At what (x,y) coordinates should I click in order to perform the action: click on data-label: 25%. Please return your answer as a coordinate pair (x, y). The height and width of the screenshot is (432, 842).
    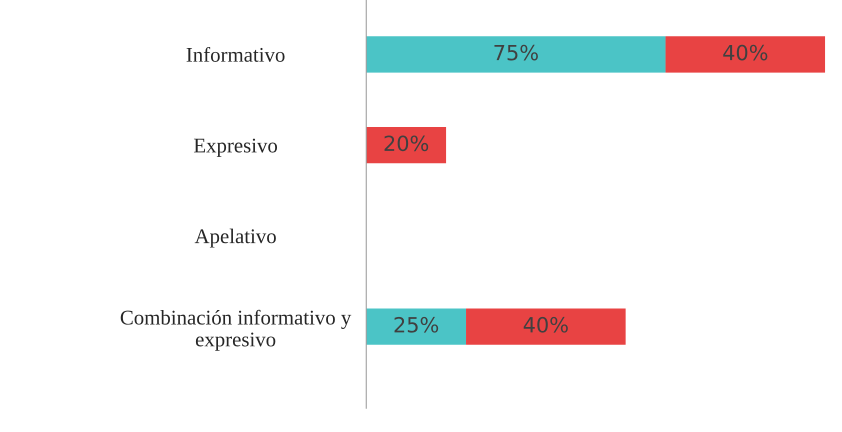
    Looking at the image, I should click on (416, 324).